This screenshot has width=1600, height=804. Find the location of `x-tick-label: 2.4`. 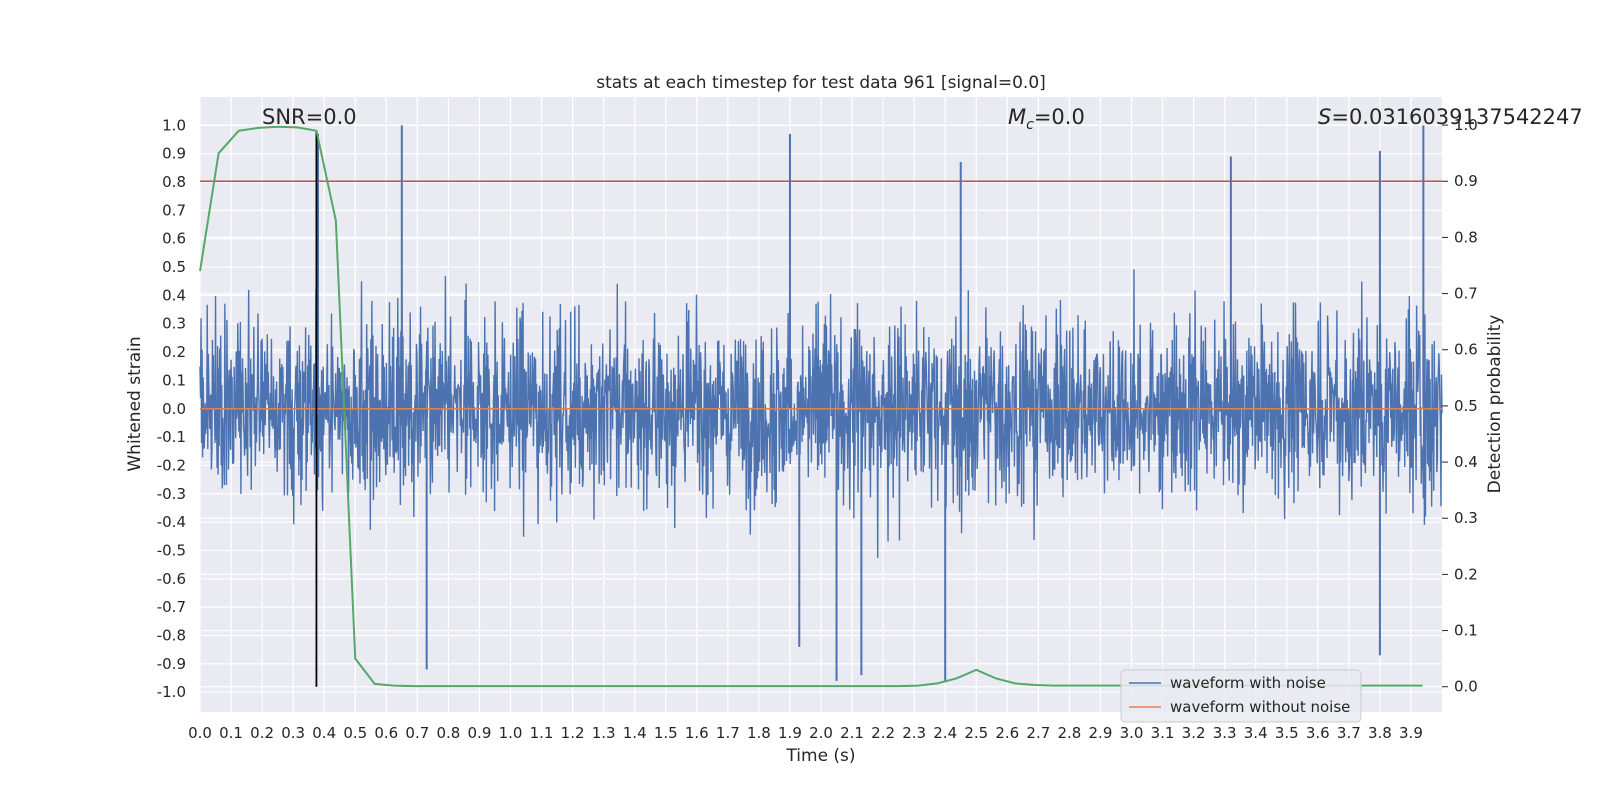

x-tick-label: 2.4 is located at coordinates (945, 733).